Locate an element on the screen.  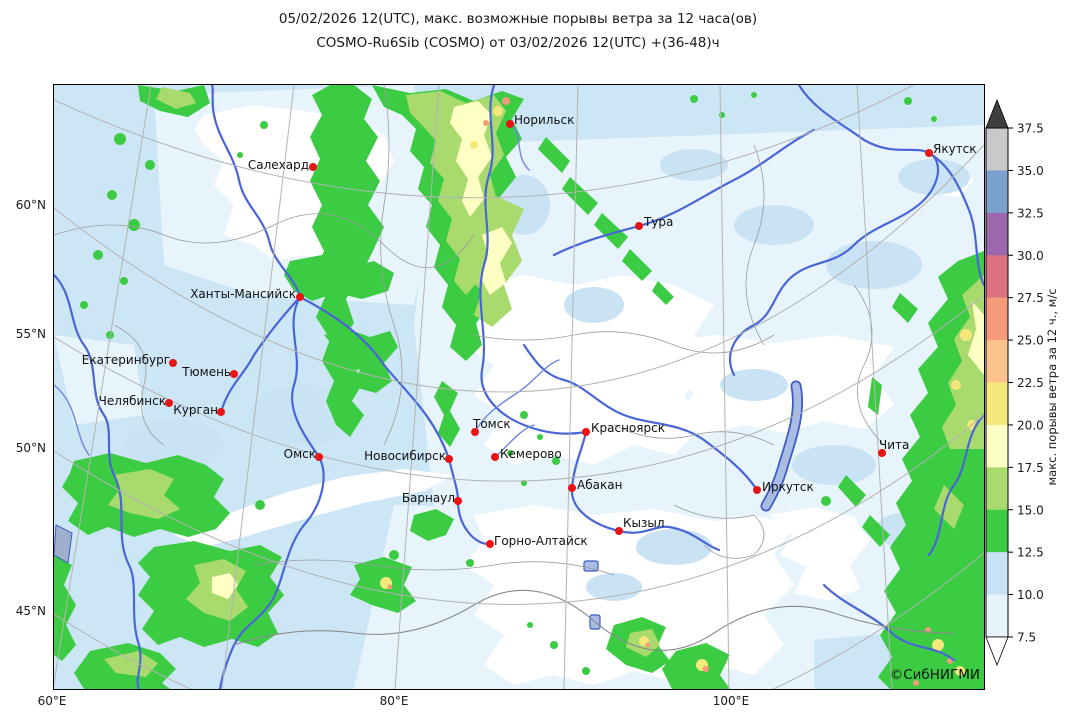
city-label: Омск is located at coordinates (300, 454).